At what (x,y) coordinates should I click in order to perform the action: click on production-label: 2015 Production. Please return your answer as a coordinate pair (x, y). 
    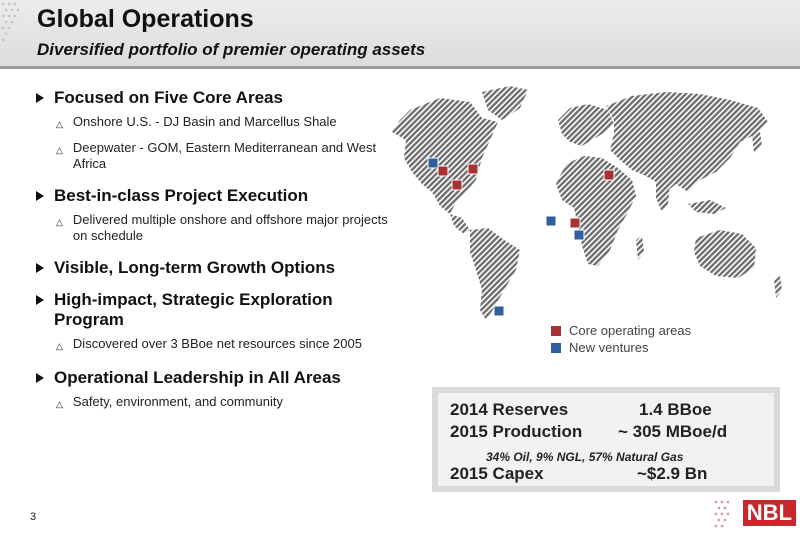
    Looking at the image, I should click on (516, 431).